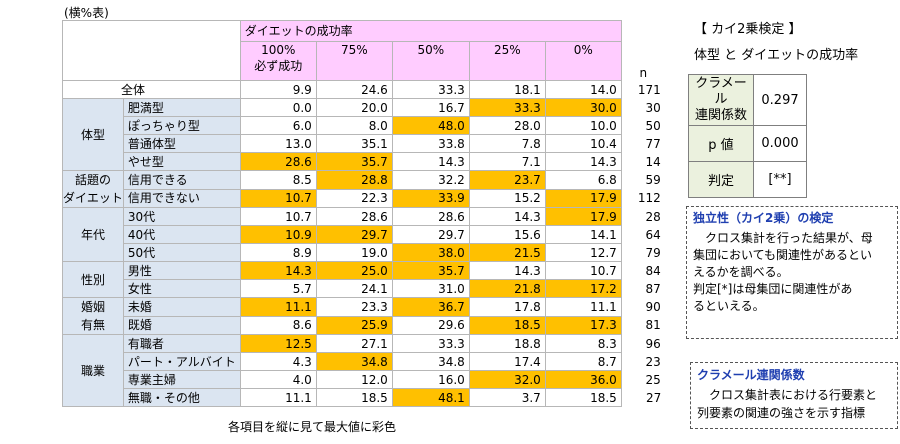  What do you see at coordinates (781, 413) in the screenshot?
I see `note-line: 列要素の関連の強さを示す指標` at bounding box center [781, 413].